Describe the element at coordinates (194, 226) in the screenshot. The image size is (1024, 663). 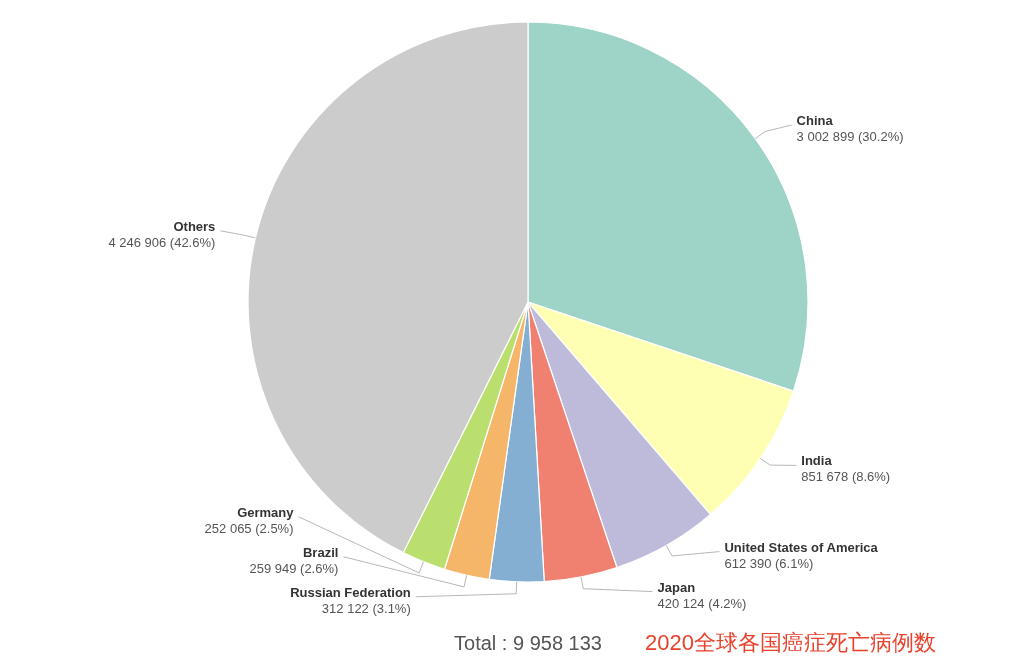
I see `slice-label: Others` at that location.